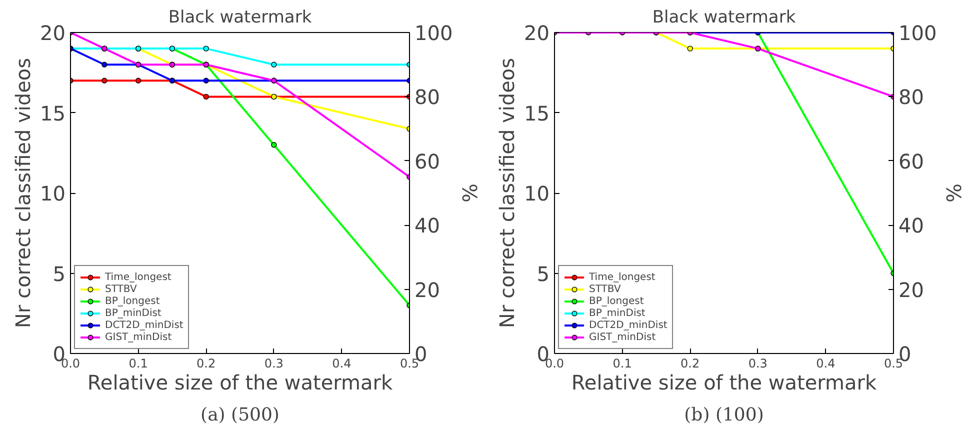 The width and height of the screenshot is (968, 430). What do you see at coordinates (724, 415) in the screenshot?
I see `text: (b) (100)` at bounding box center [724, 415].